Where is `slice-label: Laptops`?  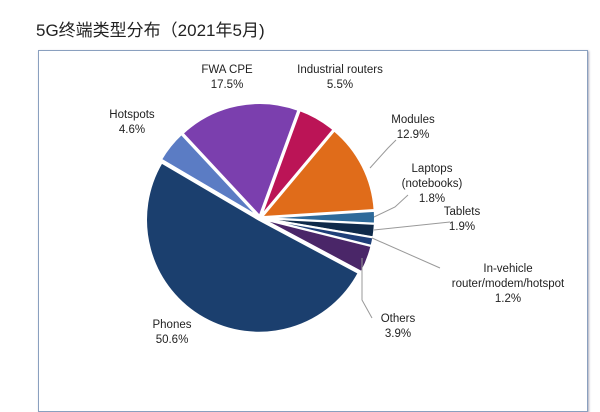
slice-label: Laptops is located at coordinates (432, 169).